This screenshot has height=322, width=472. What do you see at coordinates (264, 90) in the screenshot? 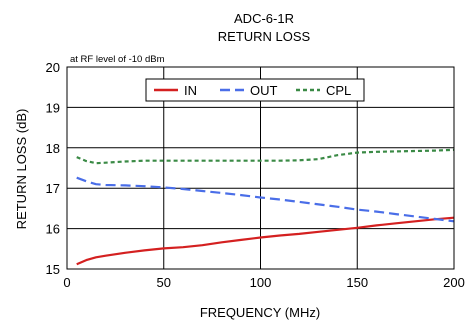
I see `legend-label-out: OUT` at bounding box center [264, 90].